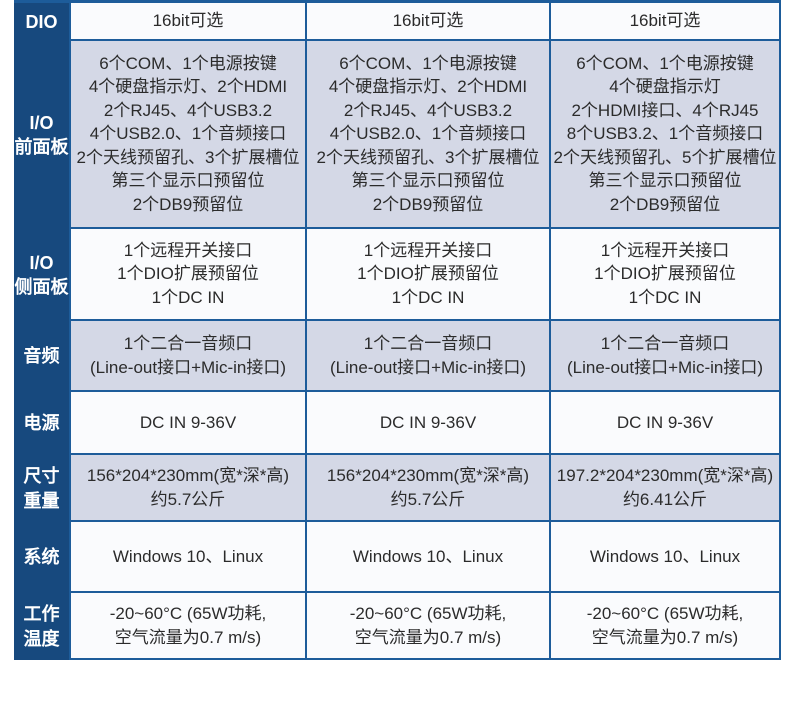 This screenshot has width=790, height=727. Describe the element at coordinates (41, 423) in the screenshot. I see `row-header-power: 电源` at that location.